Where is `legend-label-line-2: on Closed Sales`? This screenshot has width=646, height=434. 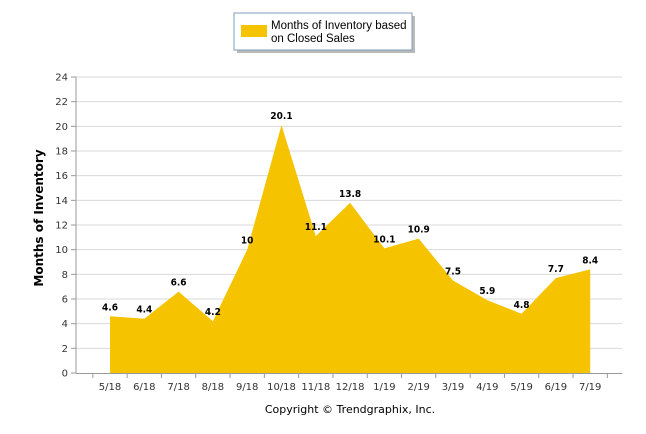
legend-label-line-2: on Closed Sales is located at coordinates (313, 39).